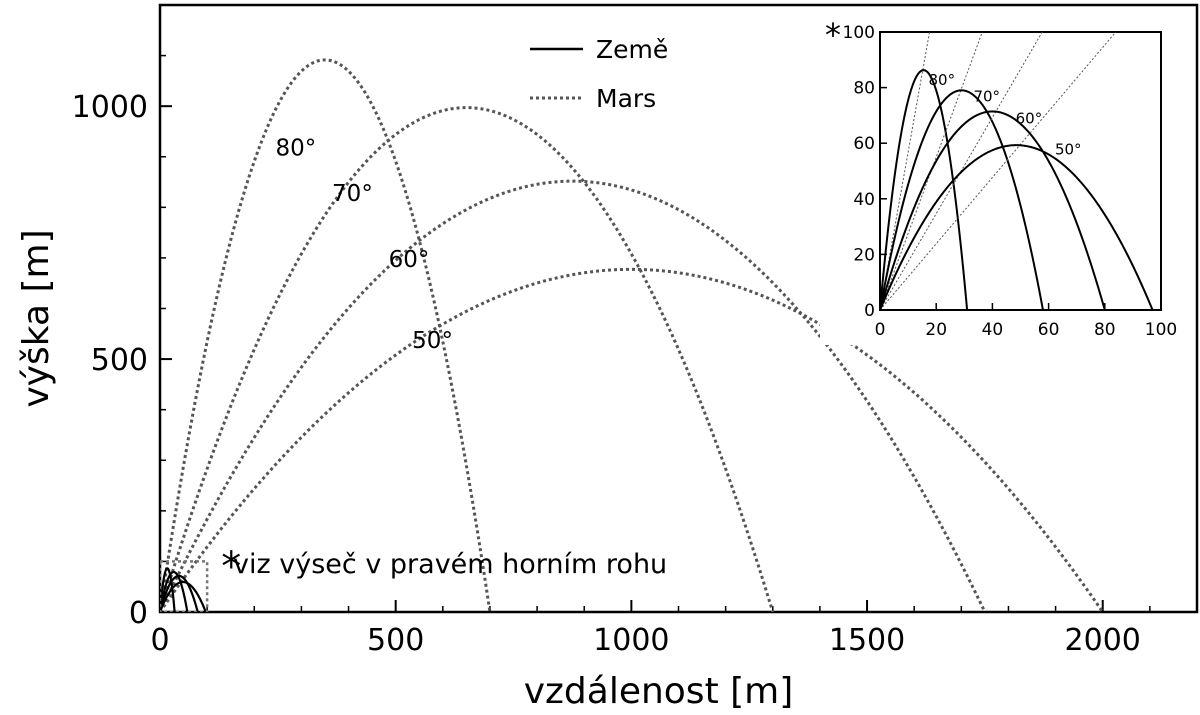  Describe the element at coordinates (864, 200) in the screenshot. I see `inset-y-tick-label: 40` at that location.